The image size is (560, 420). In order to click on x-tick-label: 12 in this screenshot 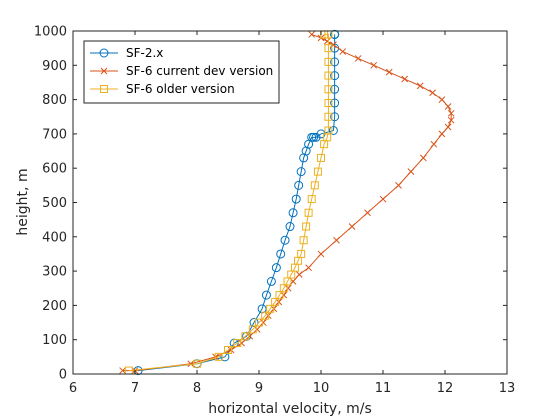, I will do `click(445, 388)`.